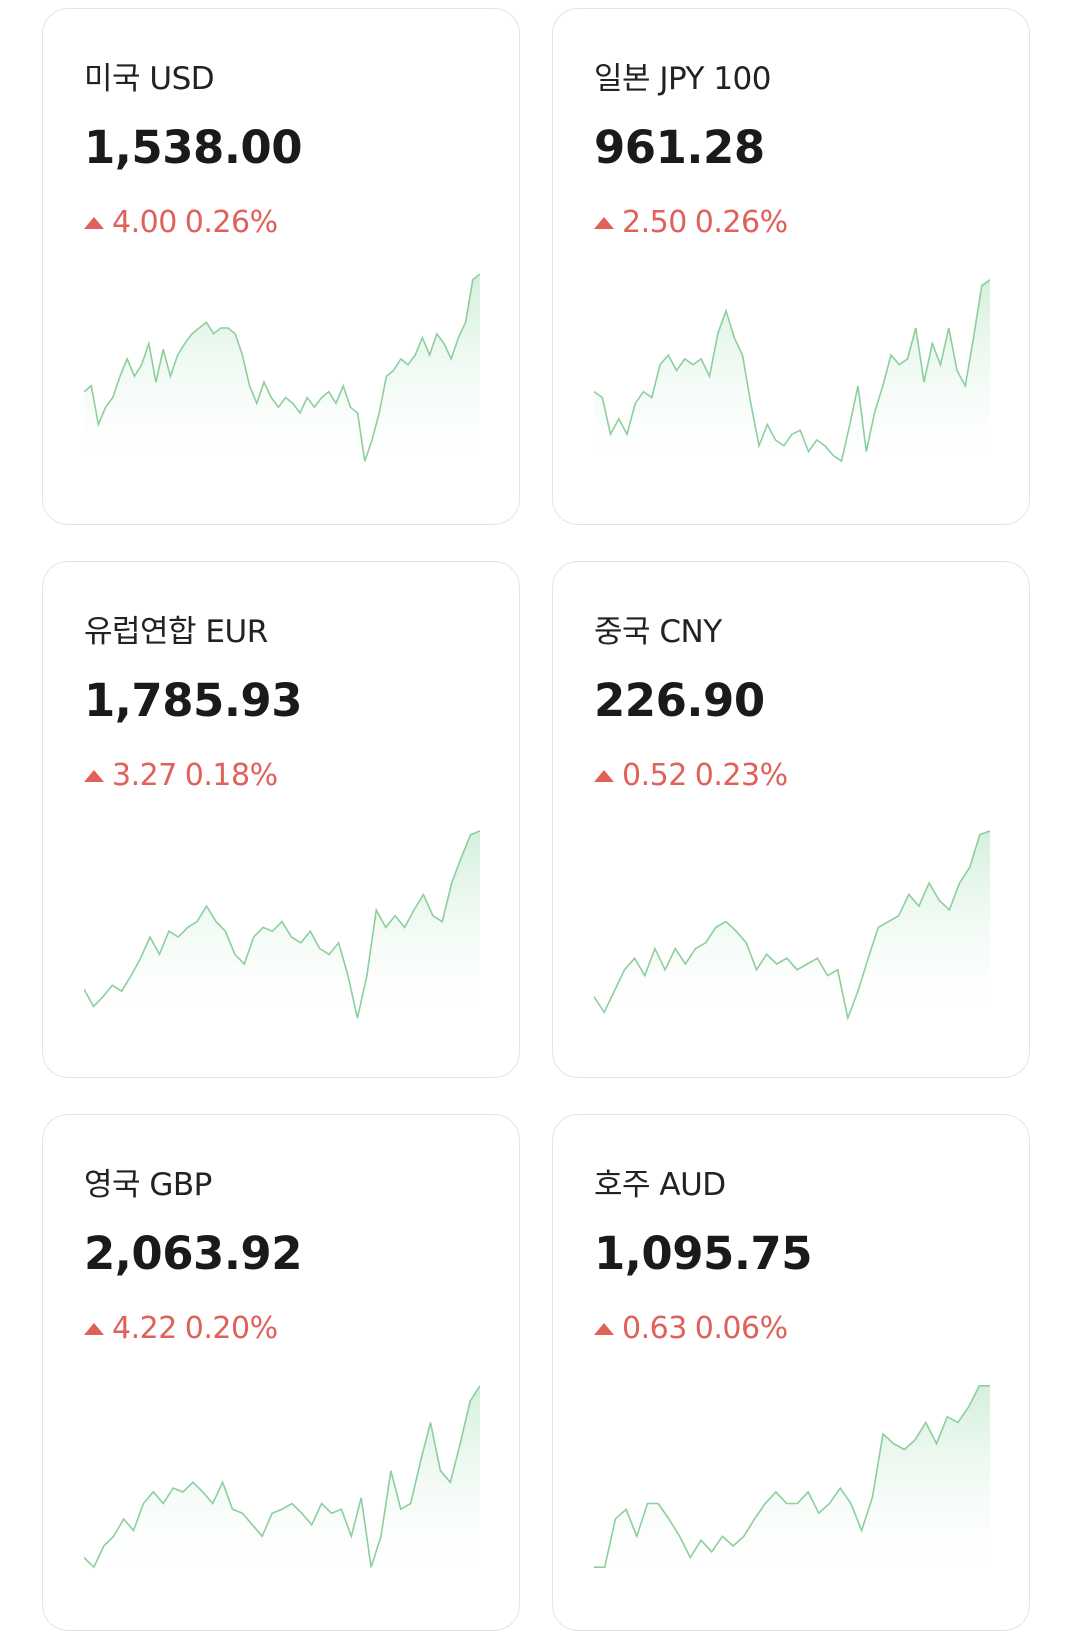 The height and width of the screenshot is (1651, 1073). Describe the element at coordinates (193, 1253) in the screenshot. I see `exchange-rate: 2,063.92` at that location.